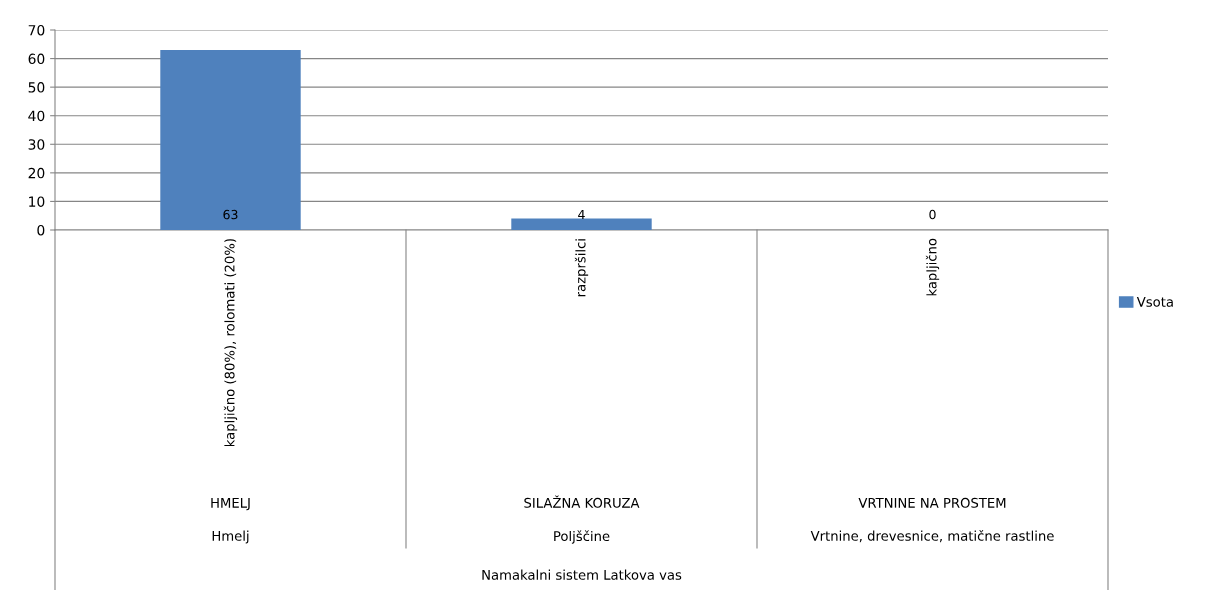  I want to click on text: Namakalni sistem Latkova vas, so click(582, 574).